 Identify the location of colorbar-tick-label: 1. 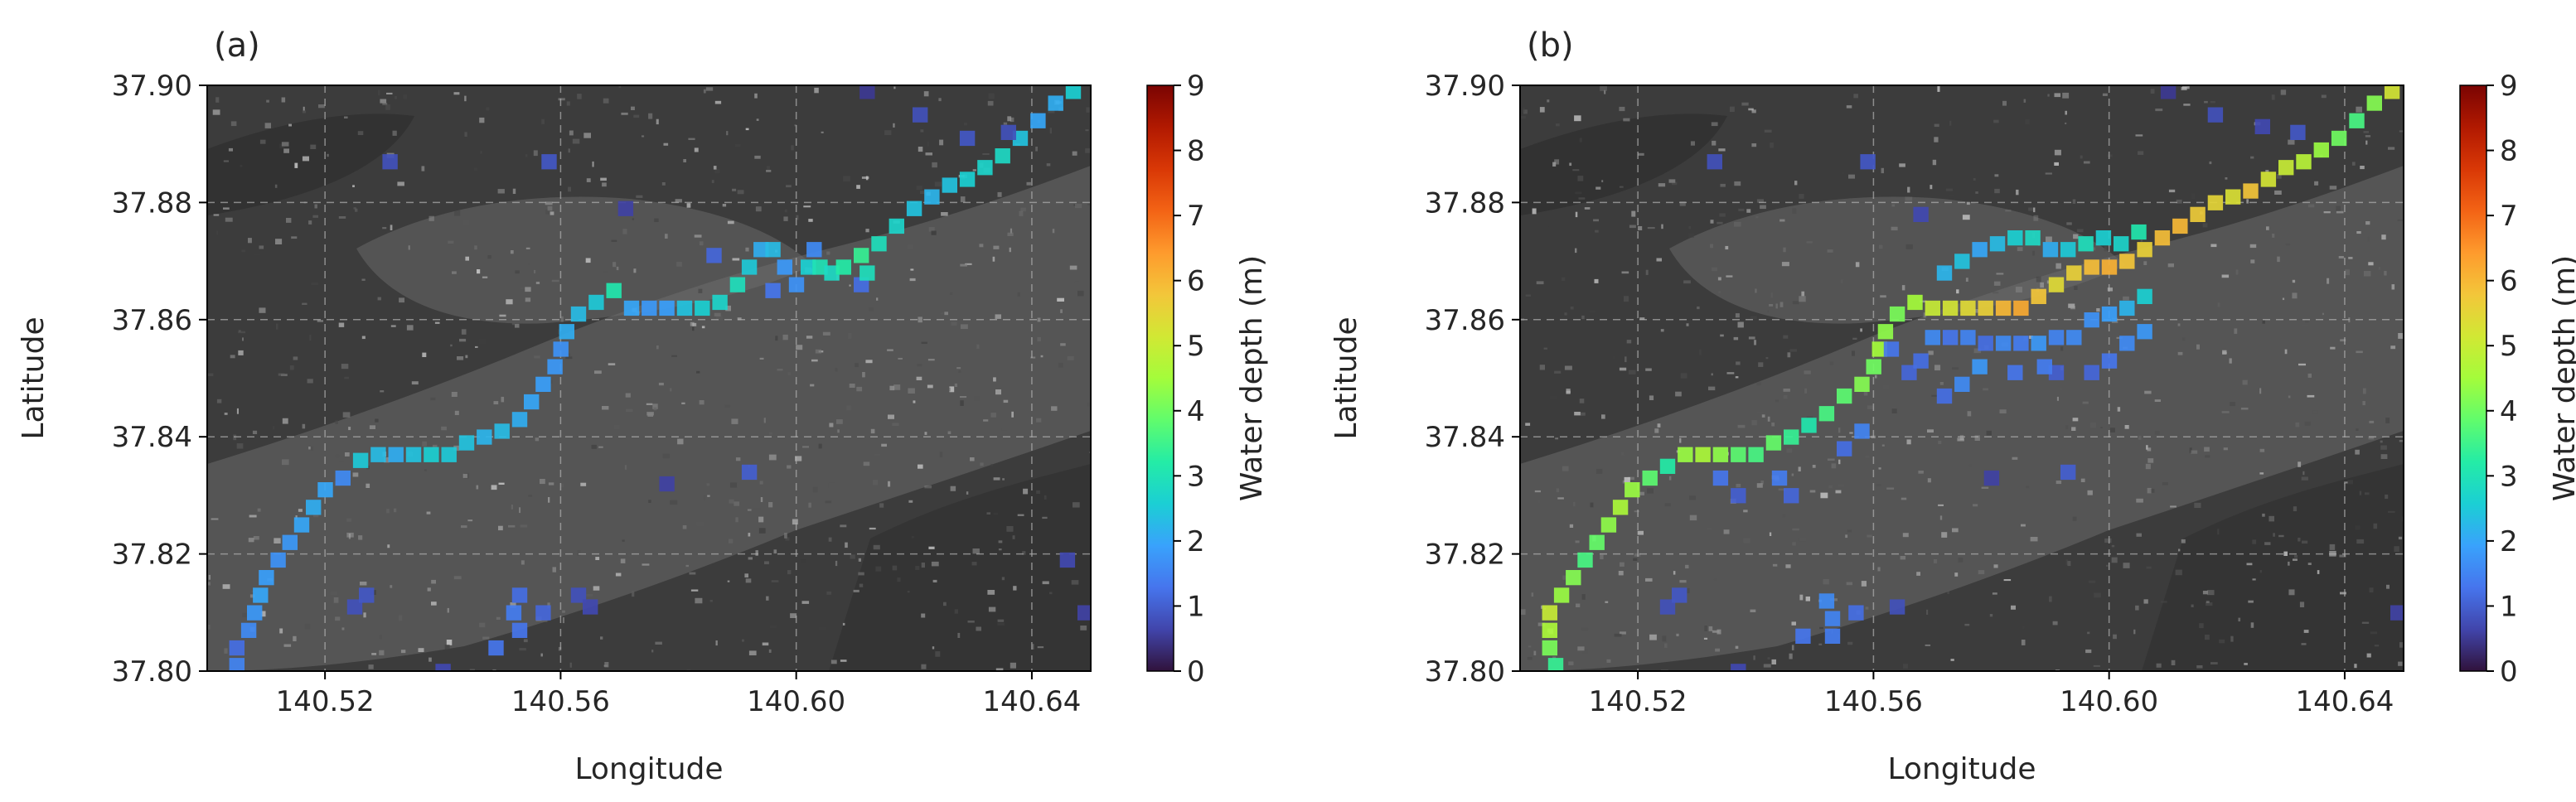
(2509, 606).